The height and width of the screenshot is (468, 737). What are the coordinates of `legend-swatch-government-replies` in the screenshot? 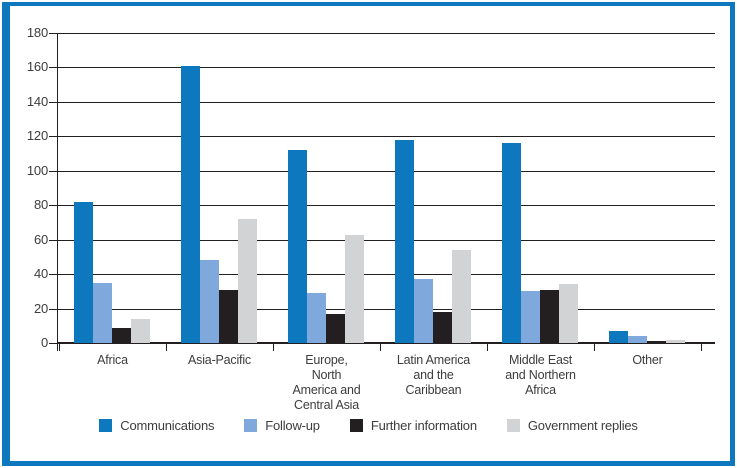 It's located at (513, 425).